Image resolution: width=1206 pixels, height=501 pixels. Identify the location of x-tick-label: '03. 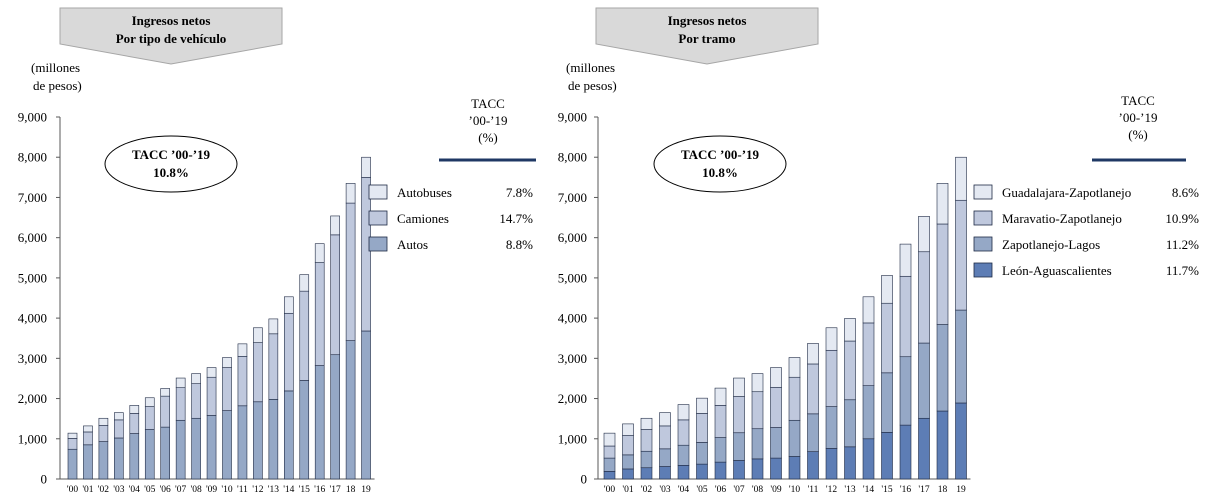
(118, 490).